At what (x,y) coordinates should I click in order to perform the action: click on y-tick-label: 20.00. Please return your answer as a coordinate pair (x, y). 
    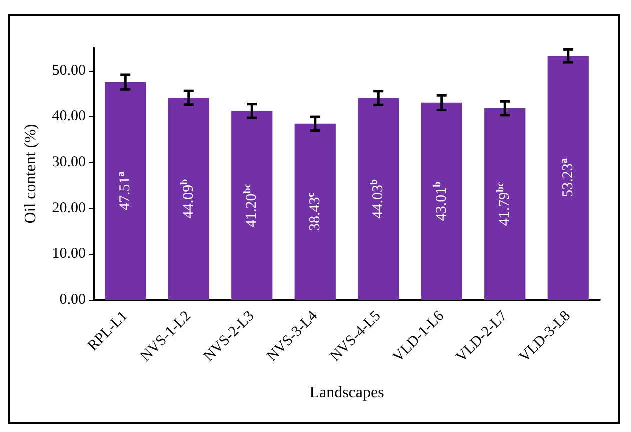
    Looking at the image, I should click on (69, 208).